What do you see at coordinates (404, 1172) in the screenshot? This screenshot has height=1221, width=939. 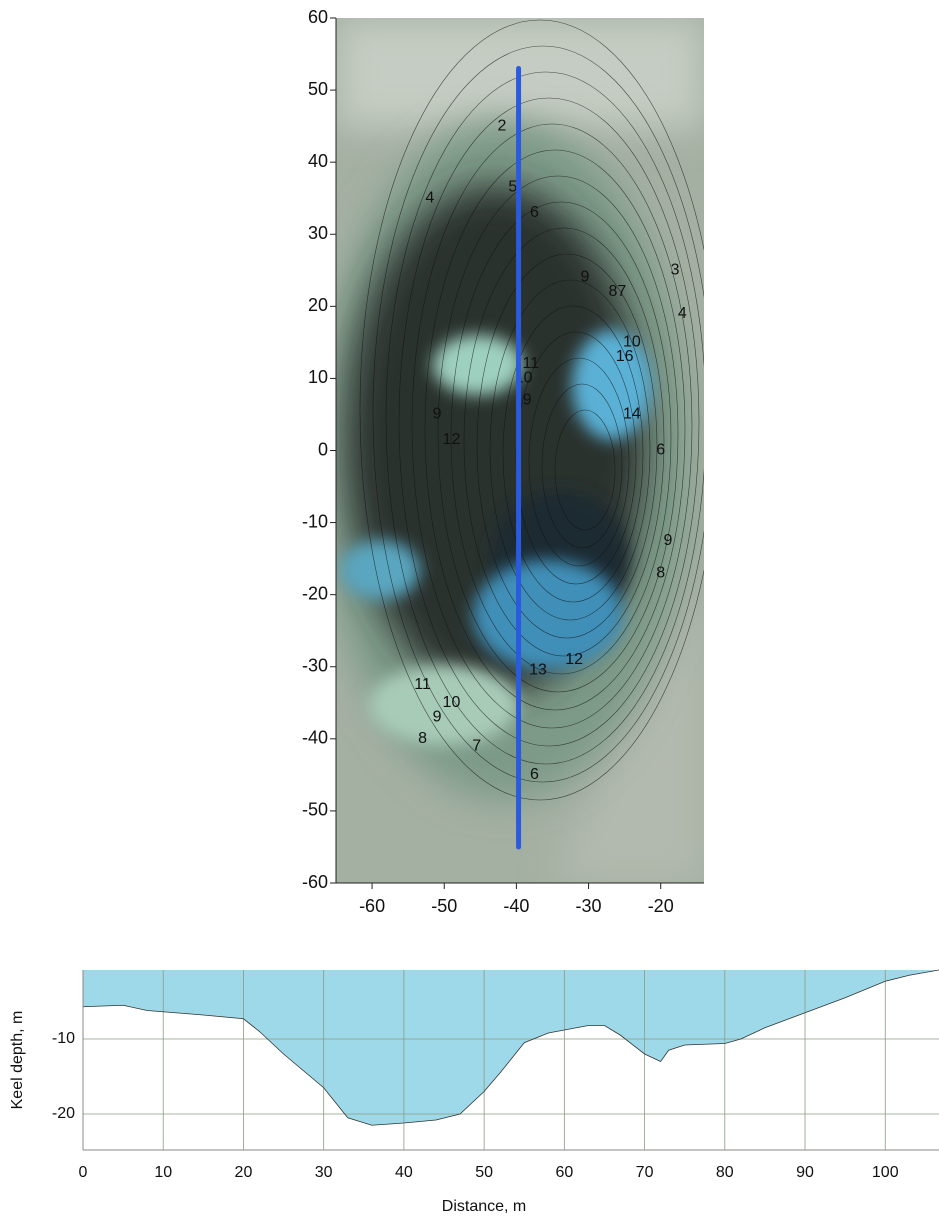 I see `x-tick-label: 40` at bounding box center [404, 1172].